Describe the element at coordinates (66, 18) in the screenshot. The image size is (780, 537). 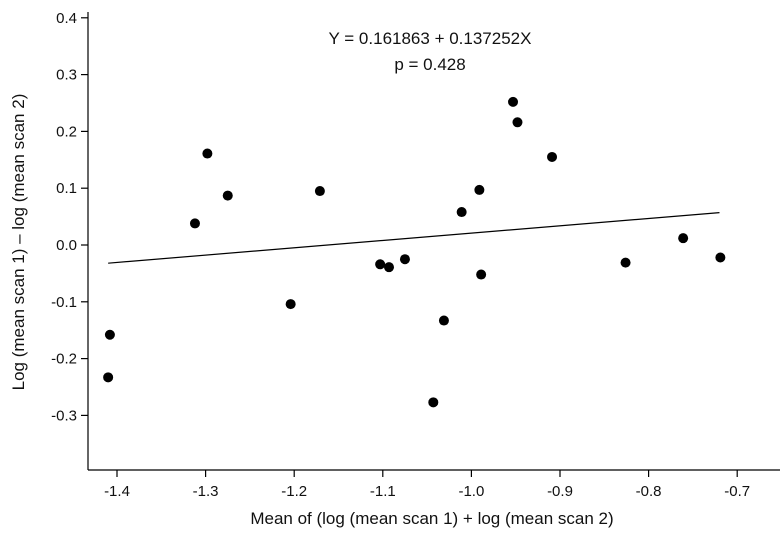
I see `y-tick-label: 0.4` at that location.